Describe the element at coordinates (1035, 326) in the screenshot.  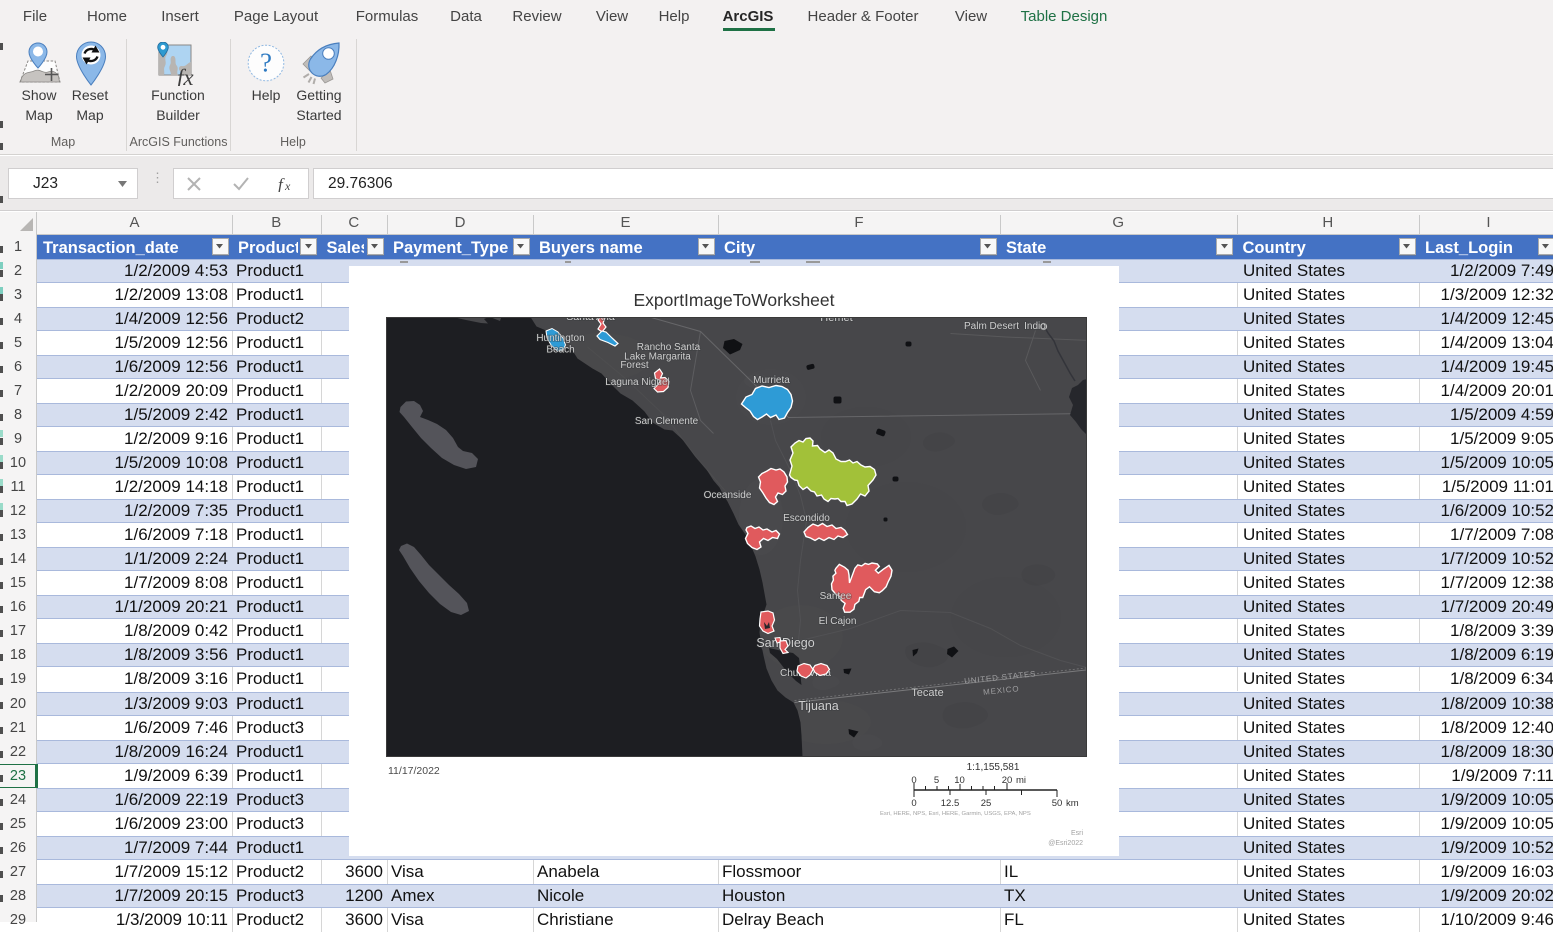
I see `svg-text: Indio` at that location.